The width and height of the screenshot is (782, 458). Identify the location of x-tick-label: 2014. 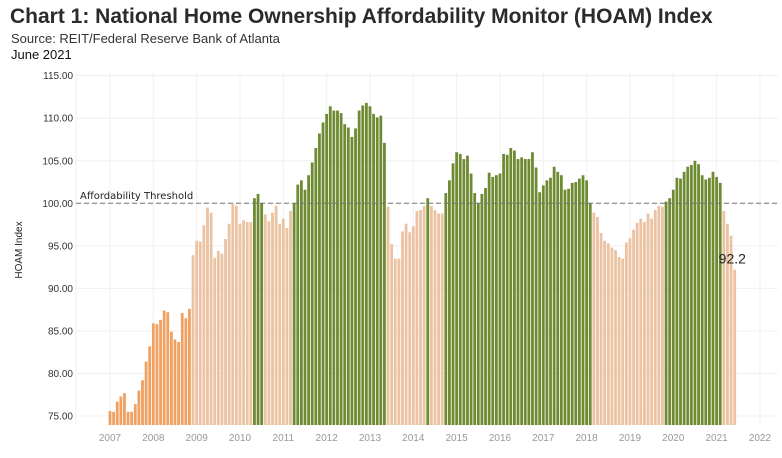
(413, 438).